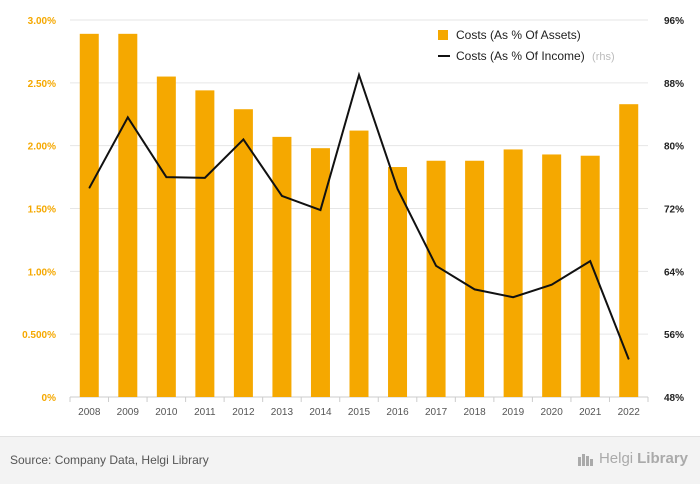 The width and height of the screenshot is (700, 484). I want to click on bar-2019, so click(513, 273).